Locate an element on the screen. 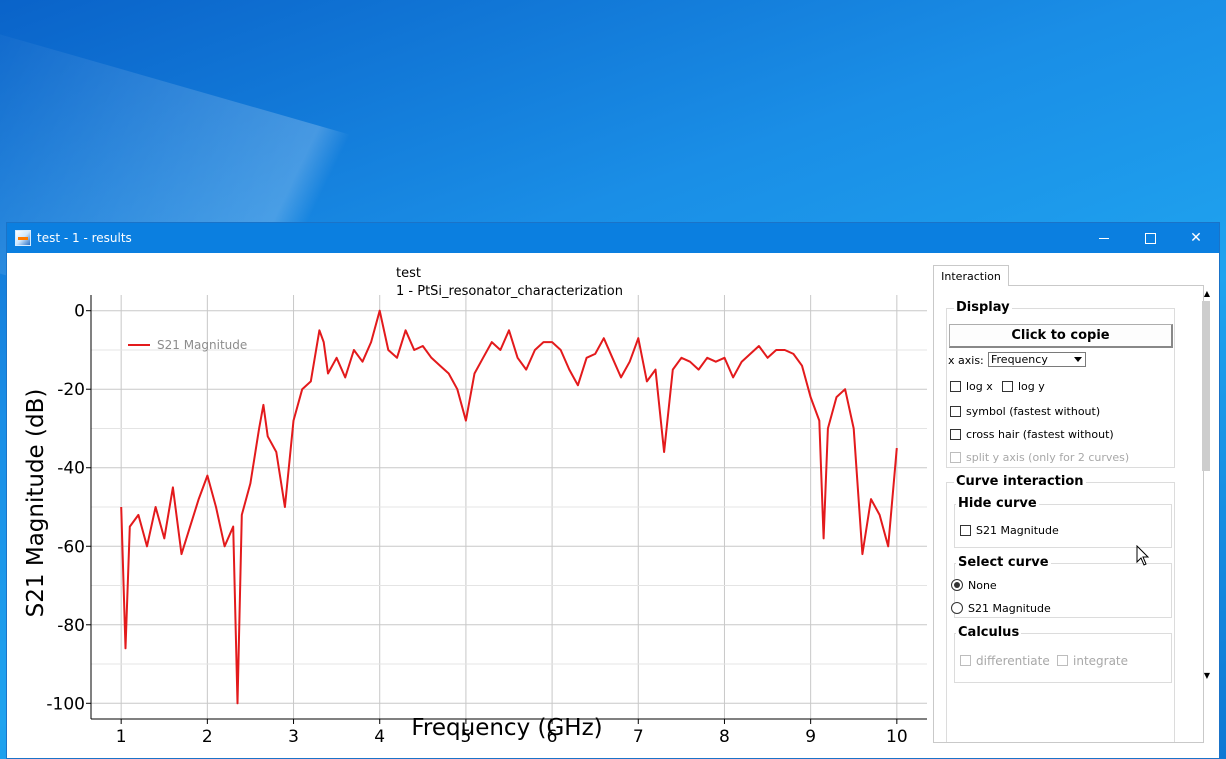 This screenshot has height=759, width=1226. close-button: ✕ is located at coordinates (1196, 238).